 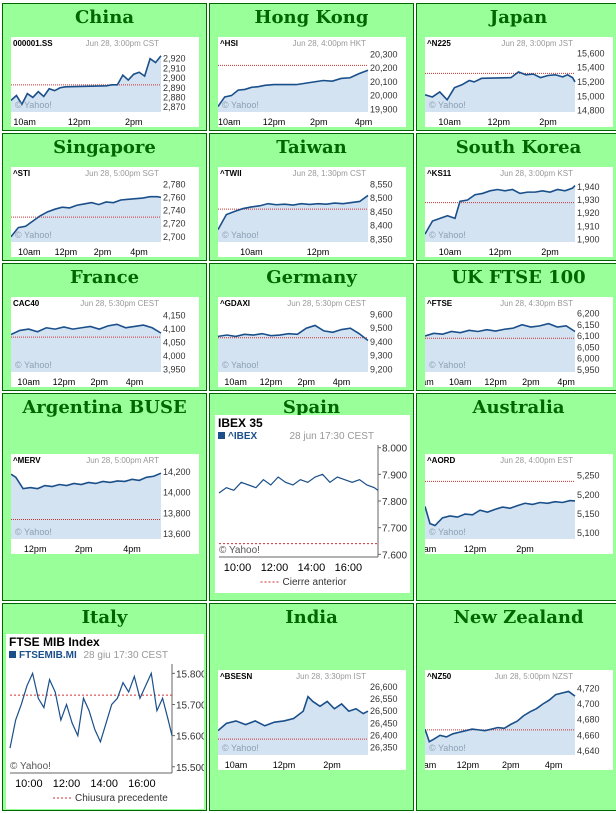 What do you see at coordinates (315, 582) in the screenshot?
I see `legend-label: Cierre anterior` at bounding box center [315, 582].